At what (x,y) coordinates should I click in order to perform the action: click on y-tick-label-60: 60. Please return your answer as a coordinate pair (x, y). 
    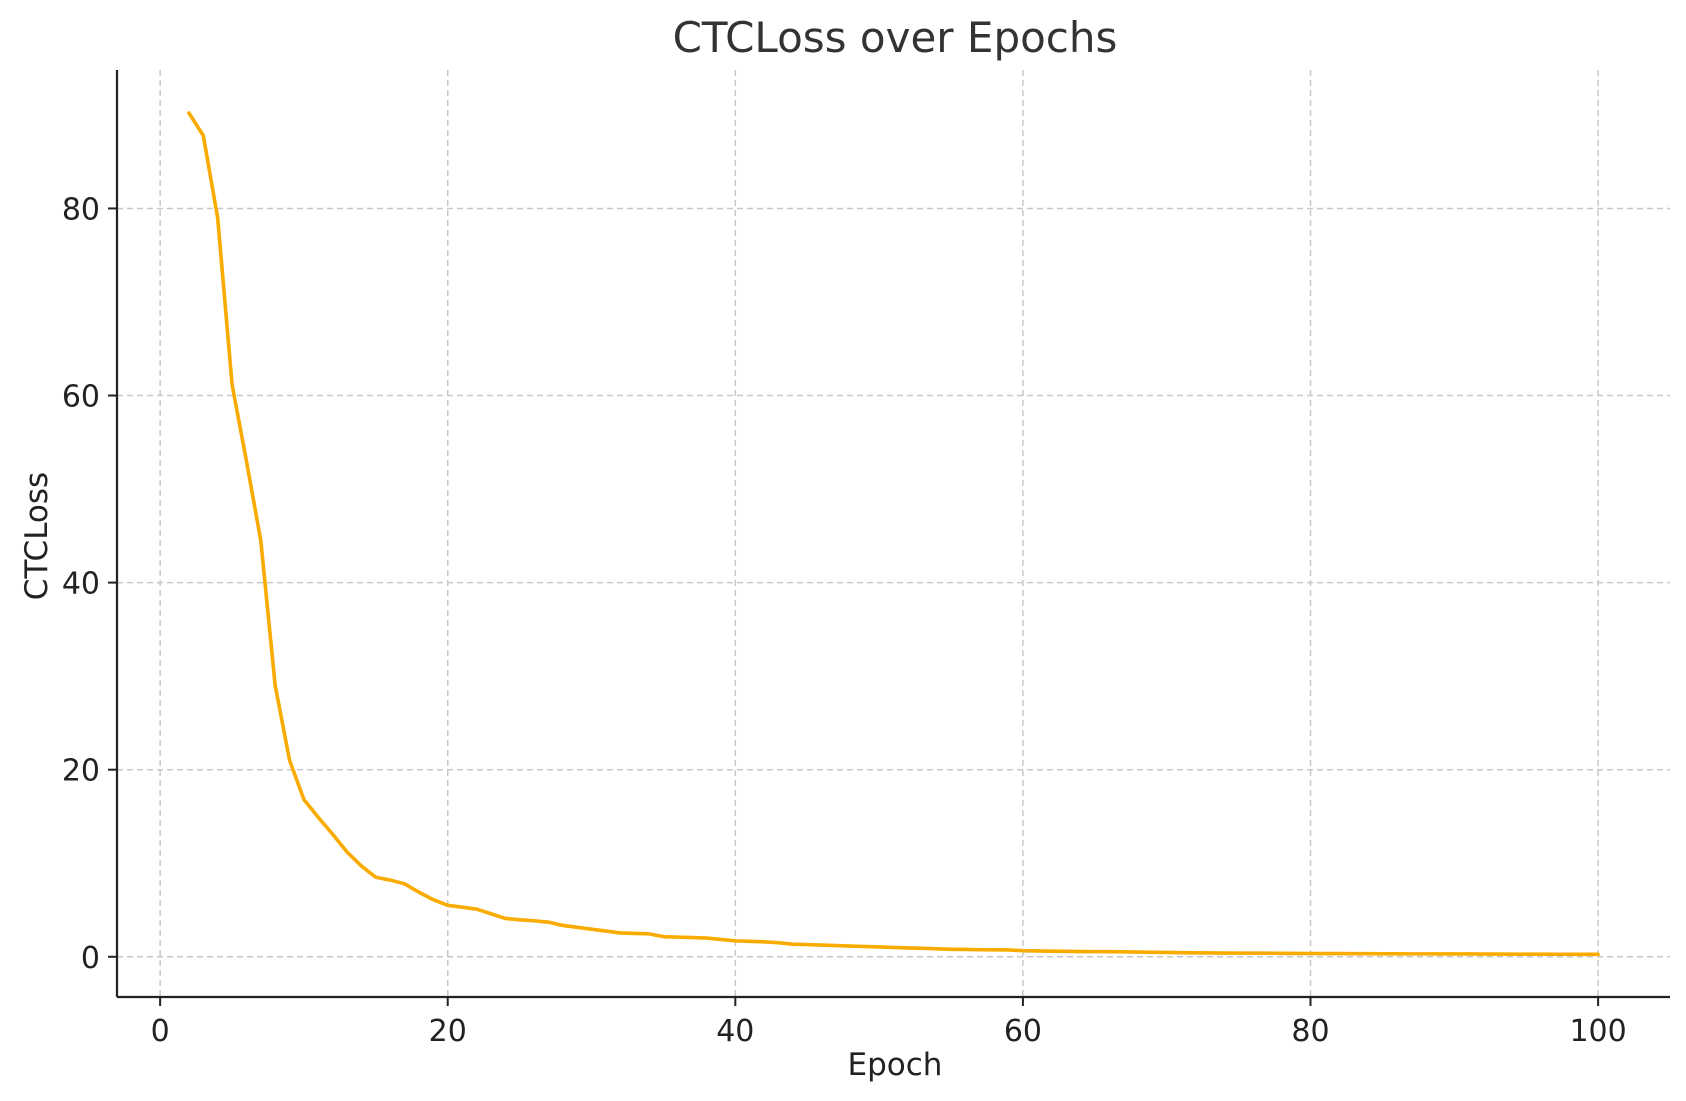
    Looking at the image, I should click on (81, 397).